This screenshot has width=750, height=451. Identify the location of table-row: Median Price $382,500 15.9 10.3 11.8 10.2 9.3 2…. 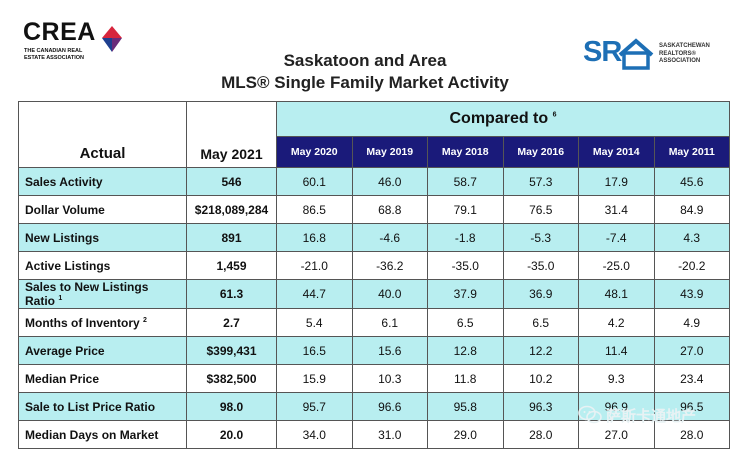
(374, 378).